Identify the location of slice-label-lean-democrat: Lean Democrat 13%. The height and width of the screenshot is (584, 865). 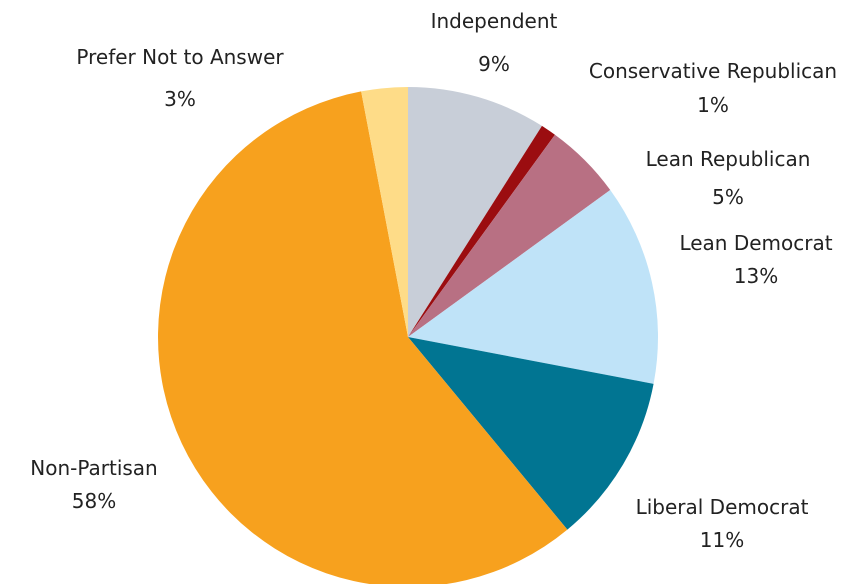
(755, 259).